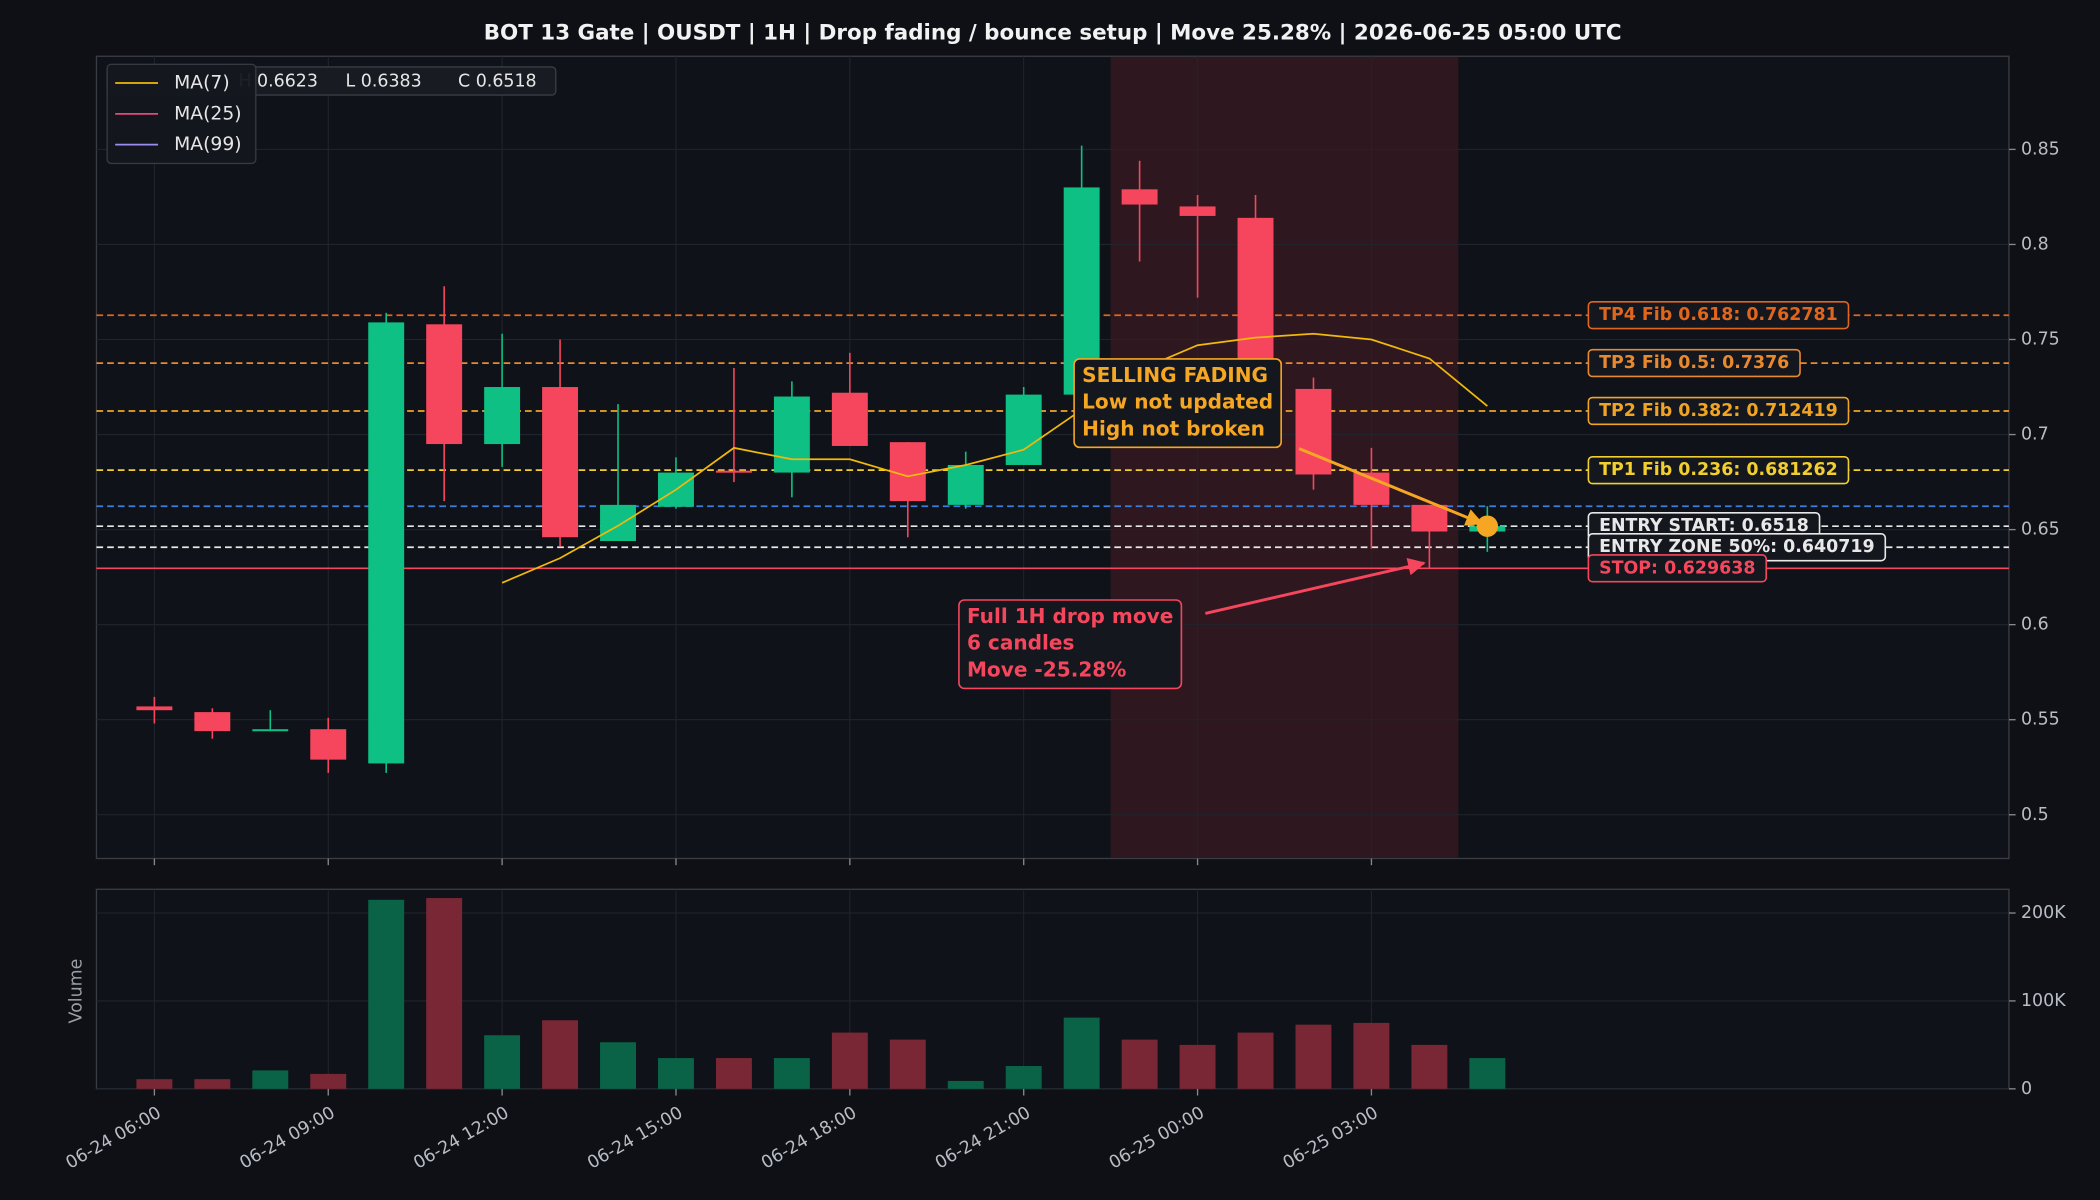 The width and height of the screenshot is (2100, 1200). I want to click on level-label: TP4 Fib 0.618: 0.762781, so click(1718, 315).